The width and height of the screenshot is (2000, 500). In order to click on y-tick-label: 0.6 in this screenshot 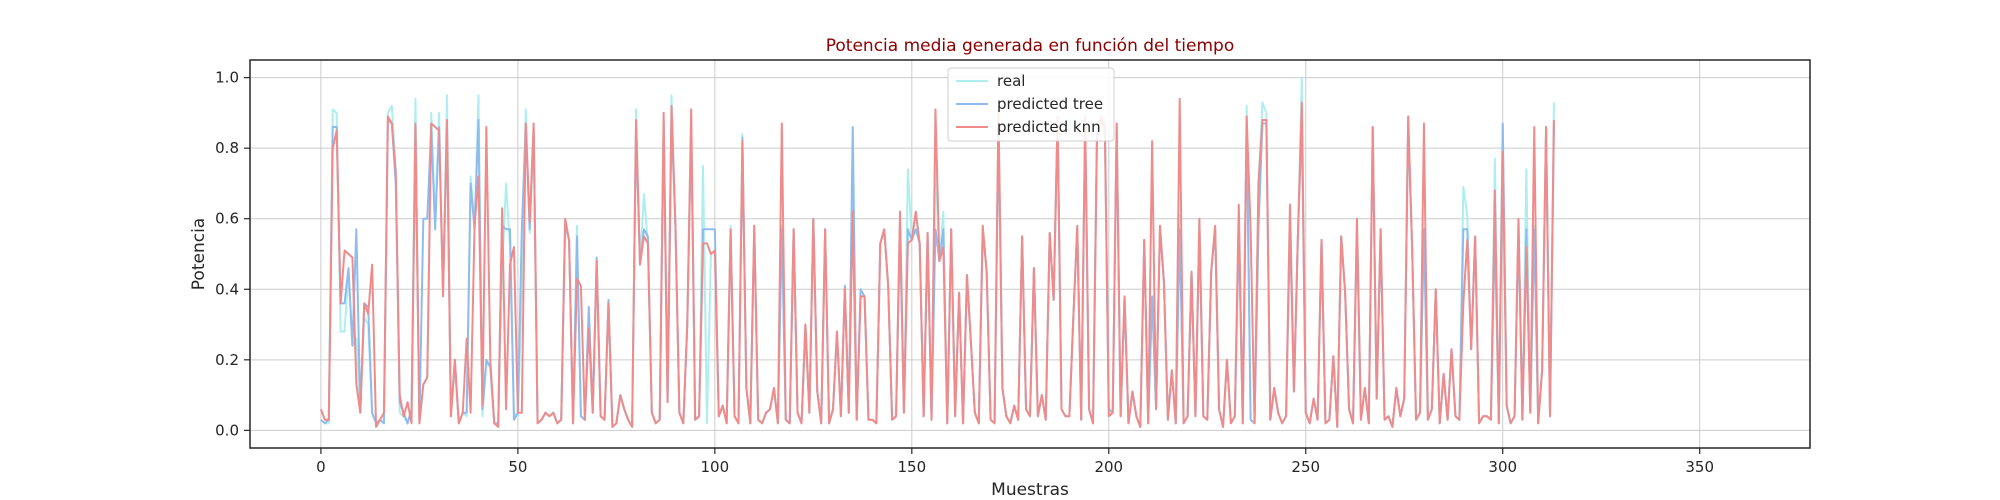, I will do `click(227, 219)`.